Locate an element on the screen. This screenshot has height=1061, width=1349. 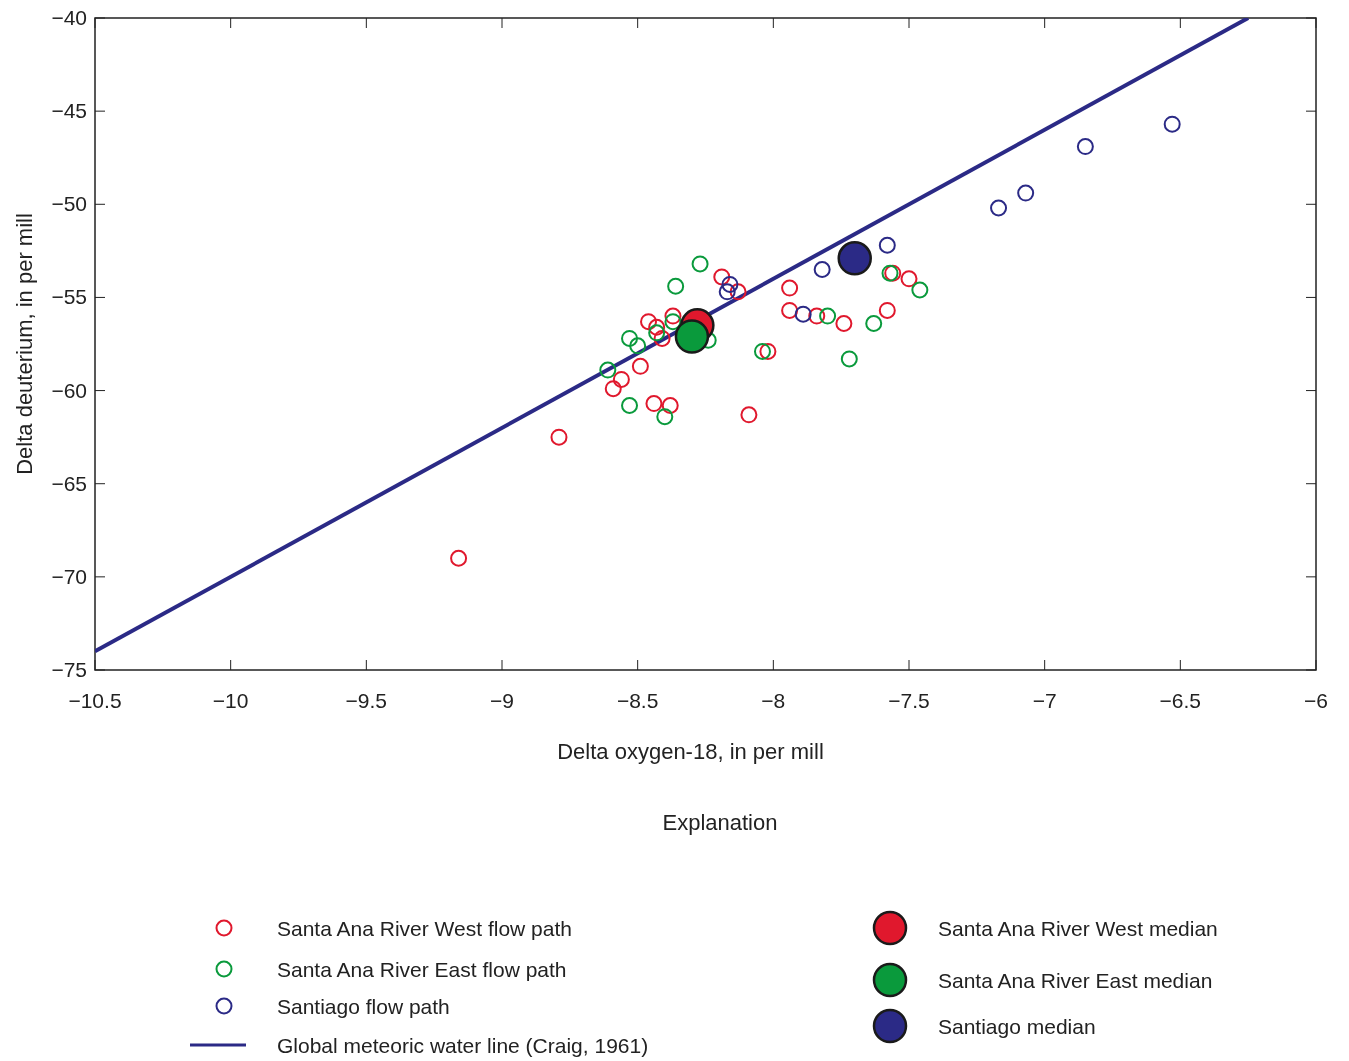
legend-title: Explanation is located at coordinates (720, 822).